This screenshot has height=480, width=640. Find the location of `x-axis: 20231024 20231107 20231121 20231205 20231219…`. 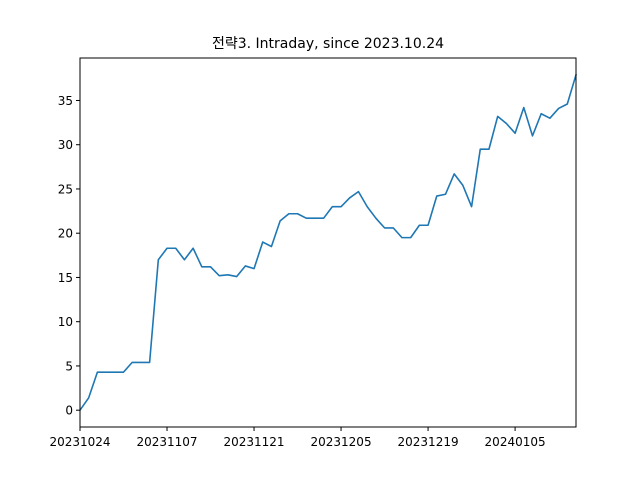

x-axis: 20231024 20231107 20231121 20231205 20231219… is located at coordinates (297, 438).